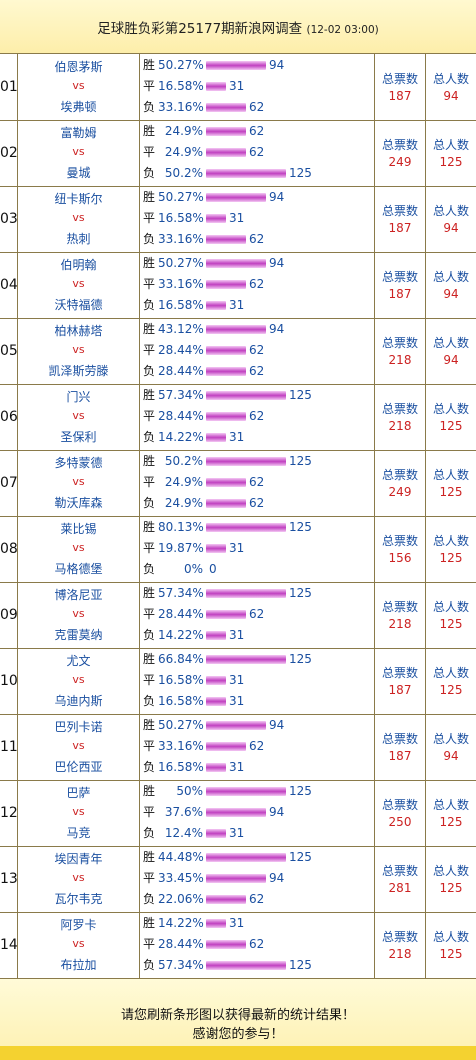  I want to click on home-team: 巴列卡诺, so click(78, 727).